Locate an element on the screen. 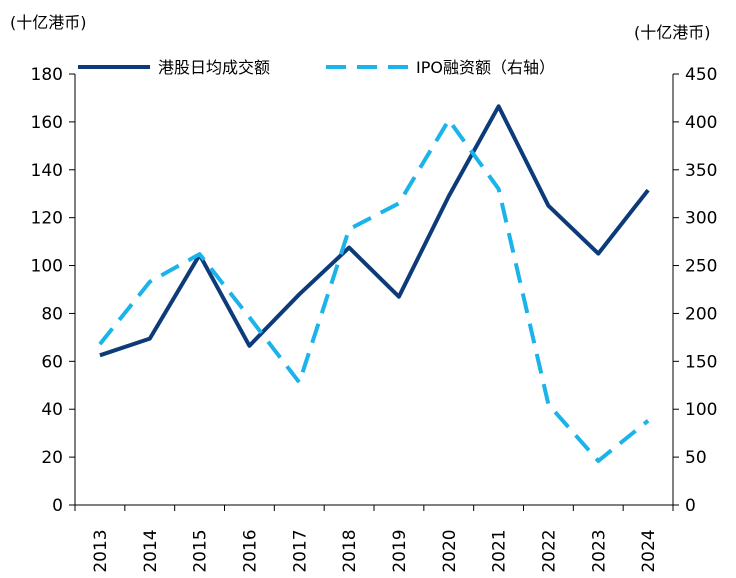 This screenshot has height=578, width=736. left-tick-label: 60 is located at coordinates (52, 362).